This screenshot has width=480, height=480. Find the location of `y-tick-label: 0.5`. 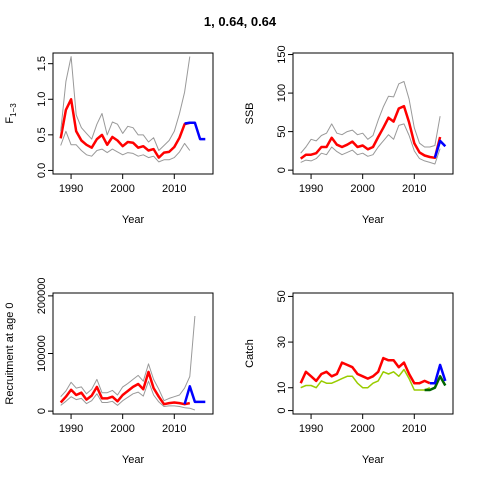

y-tick-label: 0.5 is located at coordinates (42, 134).